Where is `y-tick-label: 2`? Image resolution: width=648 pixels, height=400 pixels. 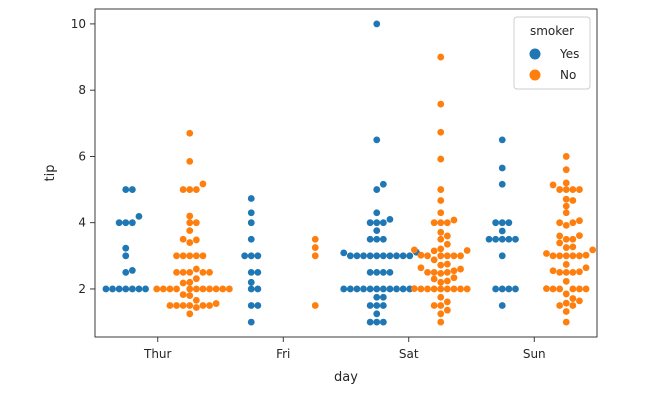
y-tick-label: 2 is located at coordinates (82, 289).